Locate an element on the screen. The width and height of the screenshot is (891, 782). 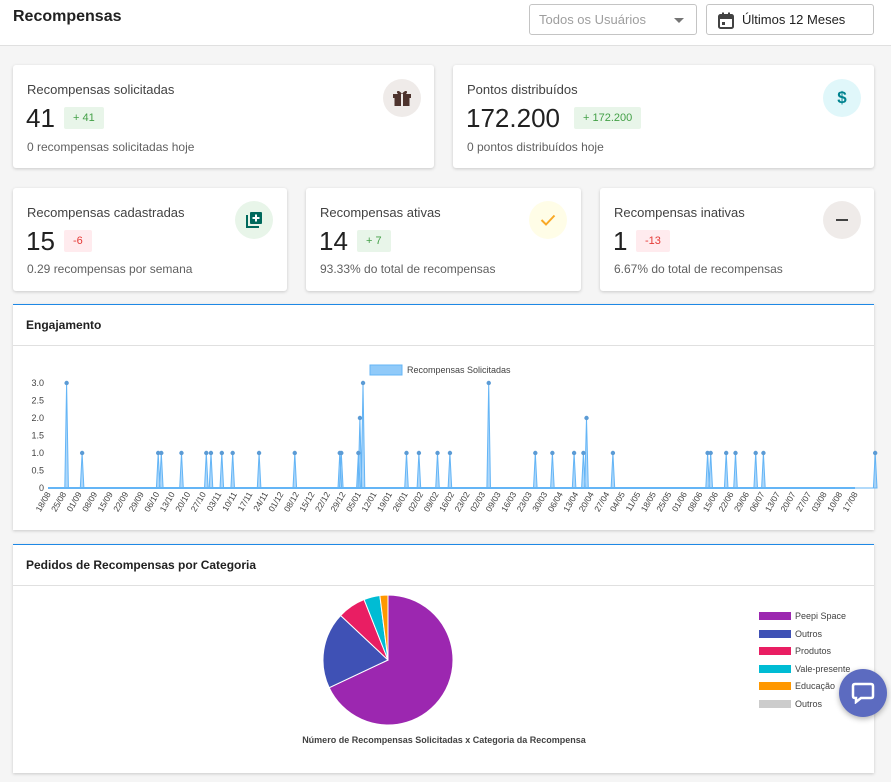
legend-label: Vale-presente is located at coordinates (823, 668).